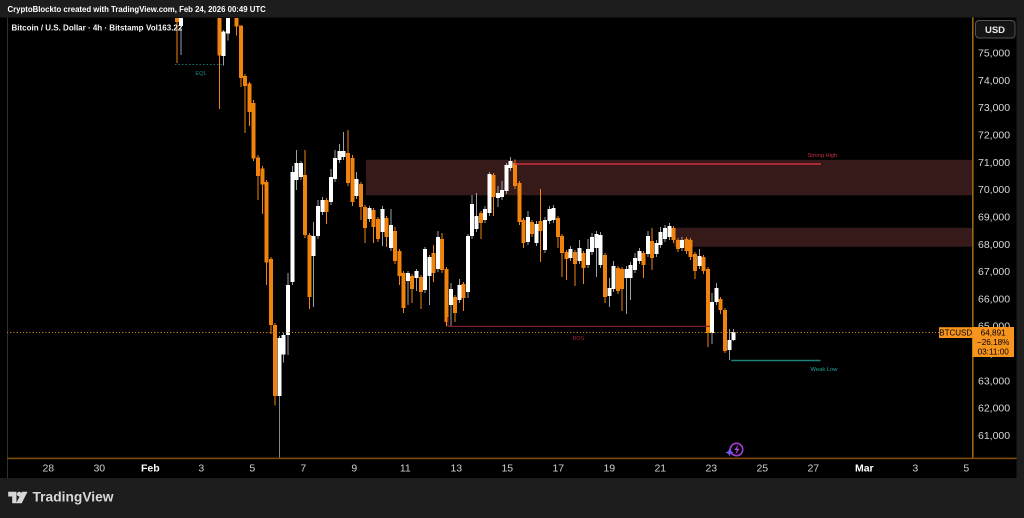  Describe the element at coordinates (813, 469) in the screenshot. I see `svg-text: 27` at that location.